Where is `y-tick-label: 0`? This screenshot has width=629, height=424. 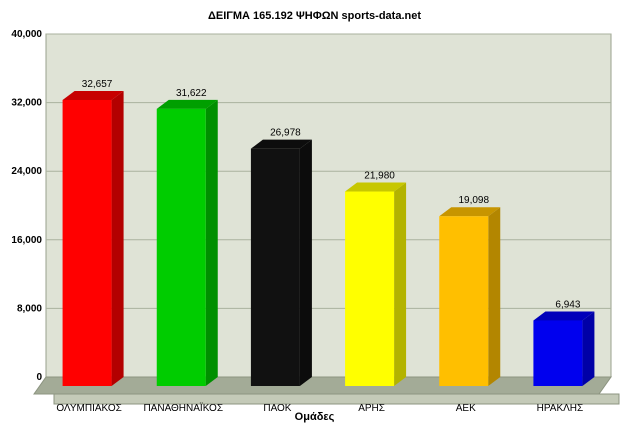
y-tick-label: 0 is located at coordinates (39, 377).